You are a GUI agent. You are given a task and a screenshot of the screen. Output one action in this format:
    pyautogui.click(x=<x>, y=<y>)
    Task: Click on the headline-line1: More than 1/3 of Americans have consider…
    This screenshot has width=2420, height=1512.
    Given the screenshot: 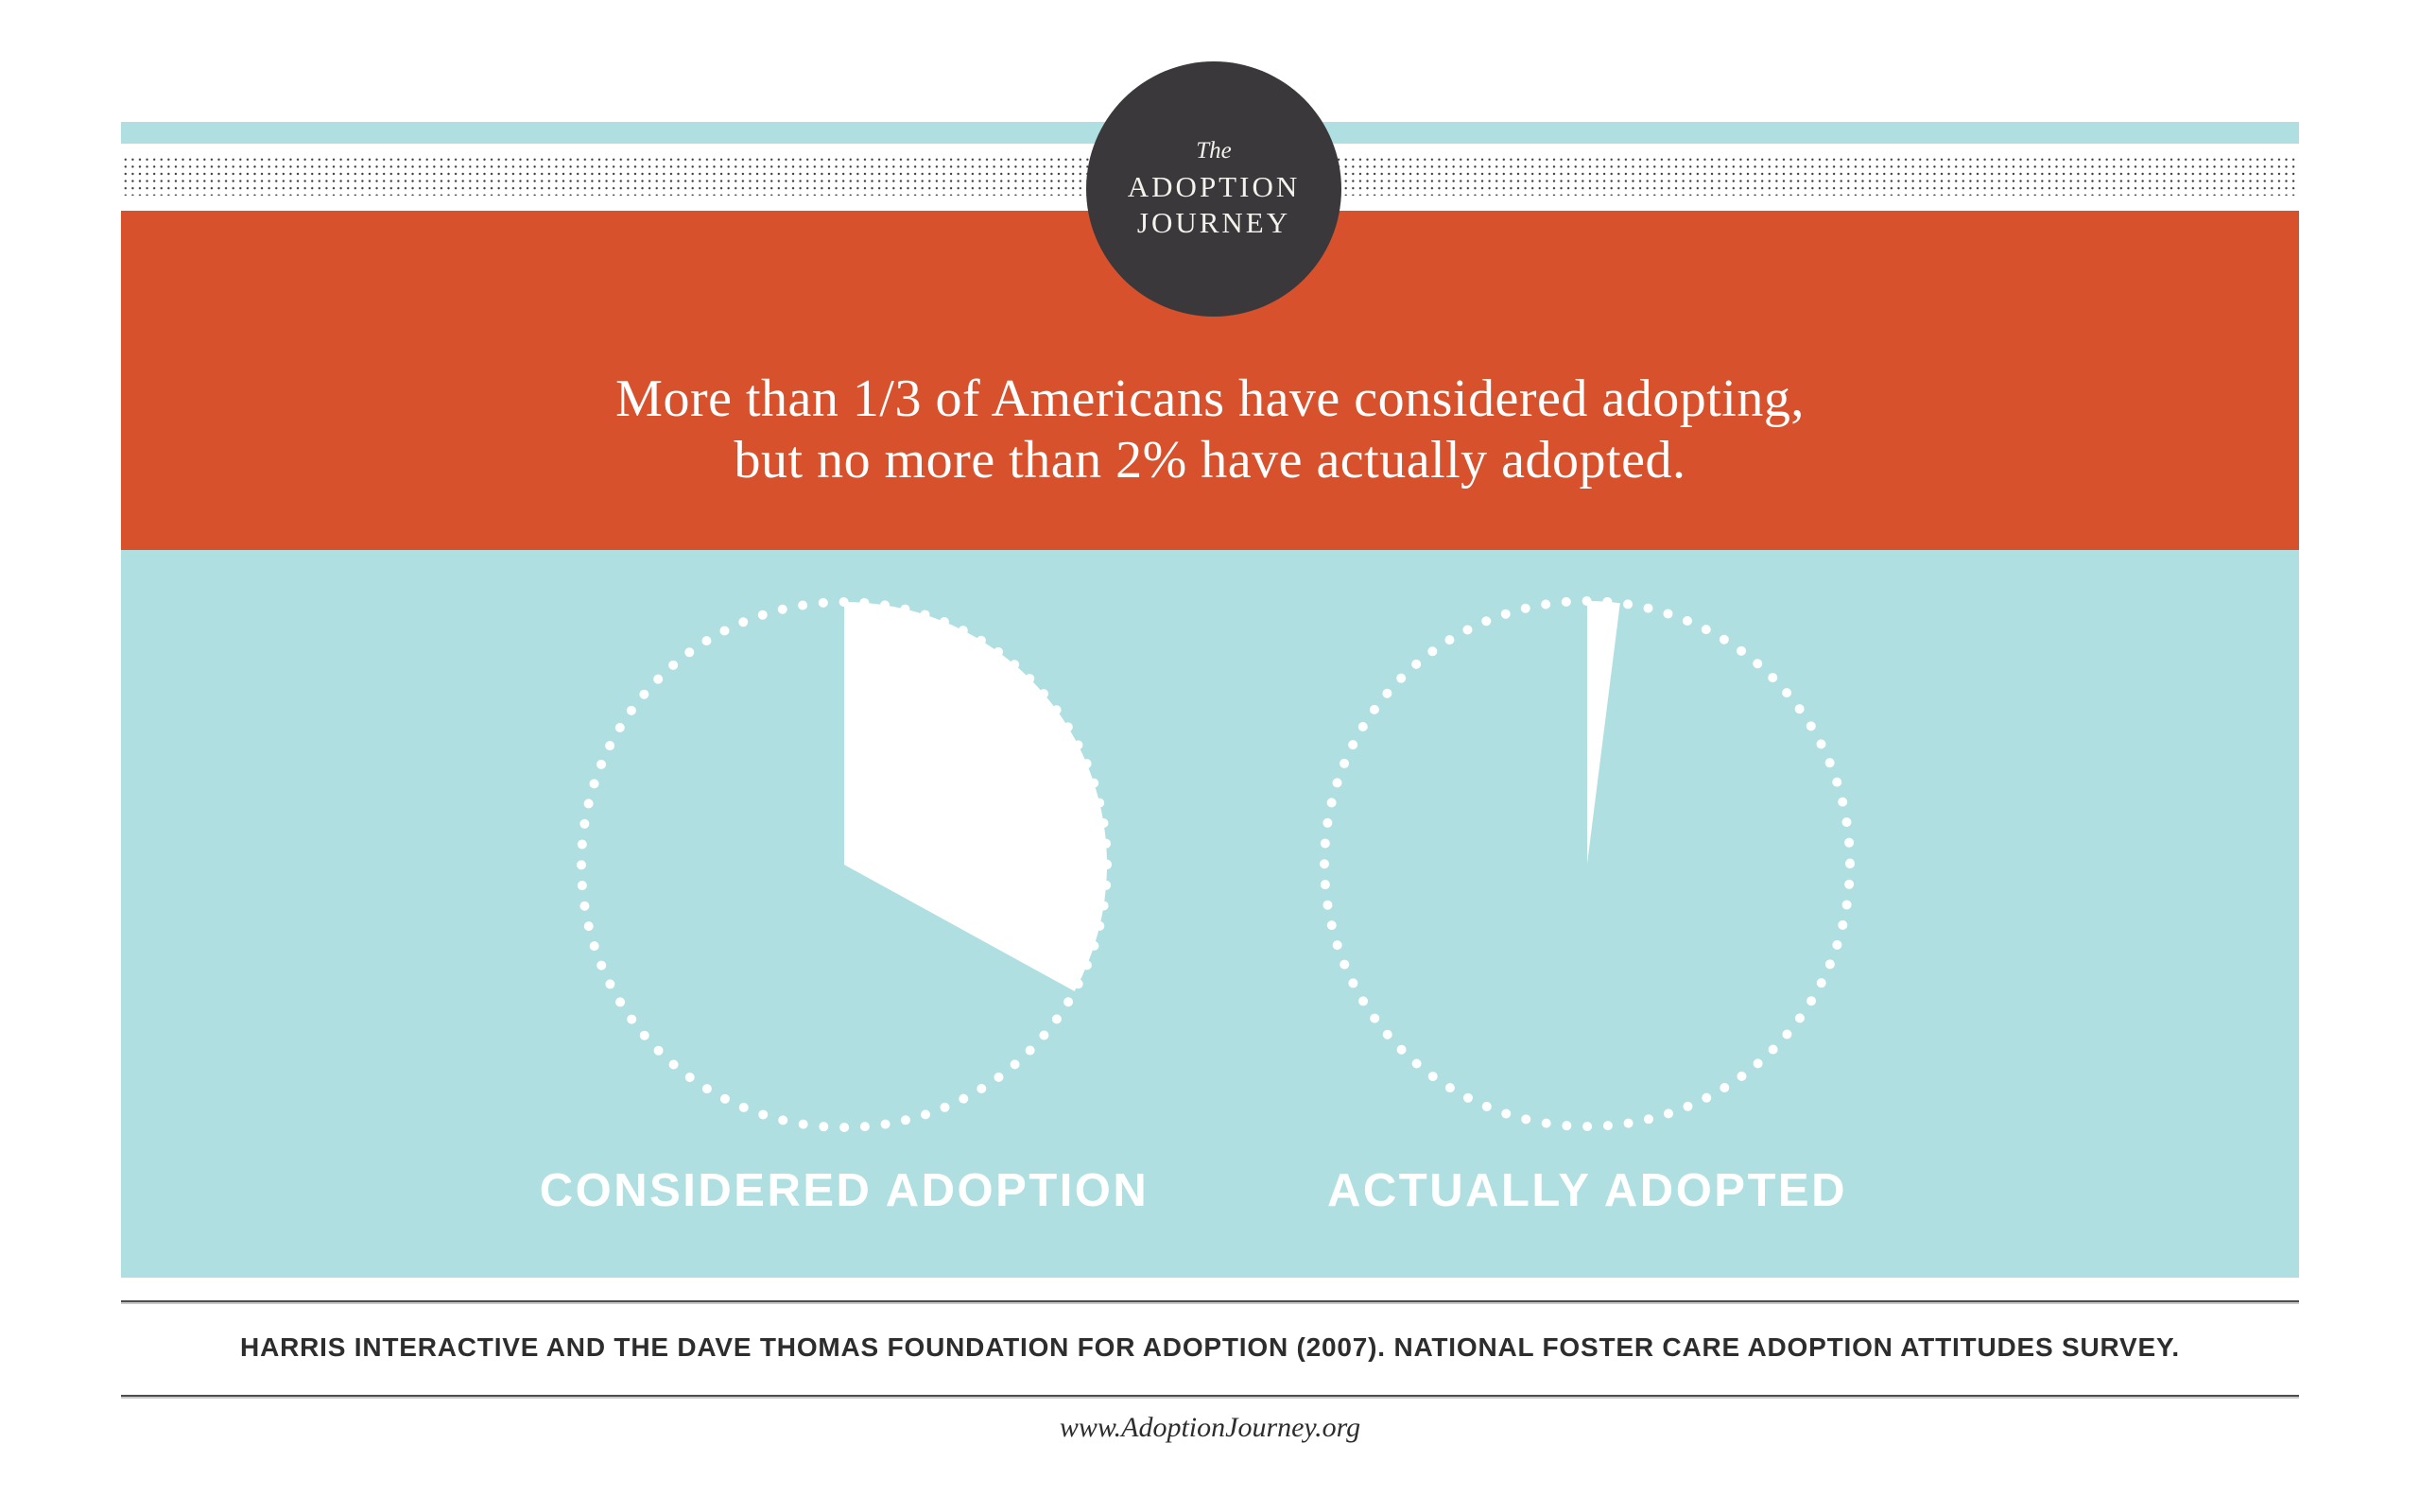 What is the action you would take?
    pyautogui.click(x=1210, y=398)
    